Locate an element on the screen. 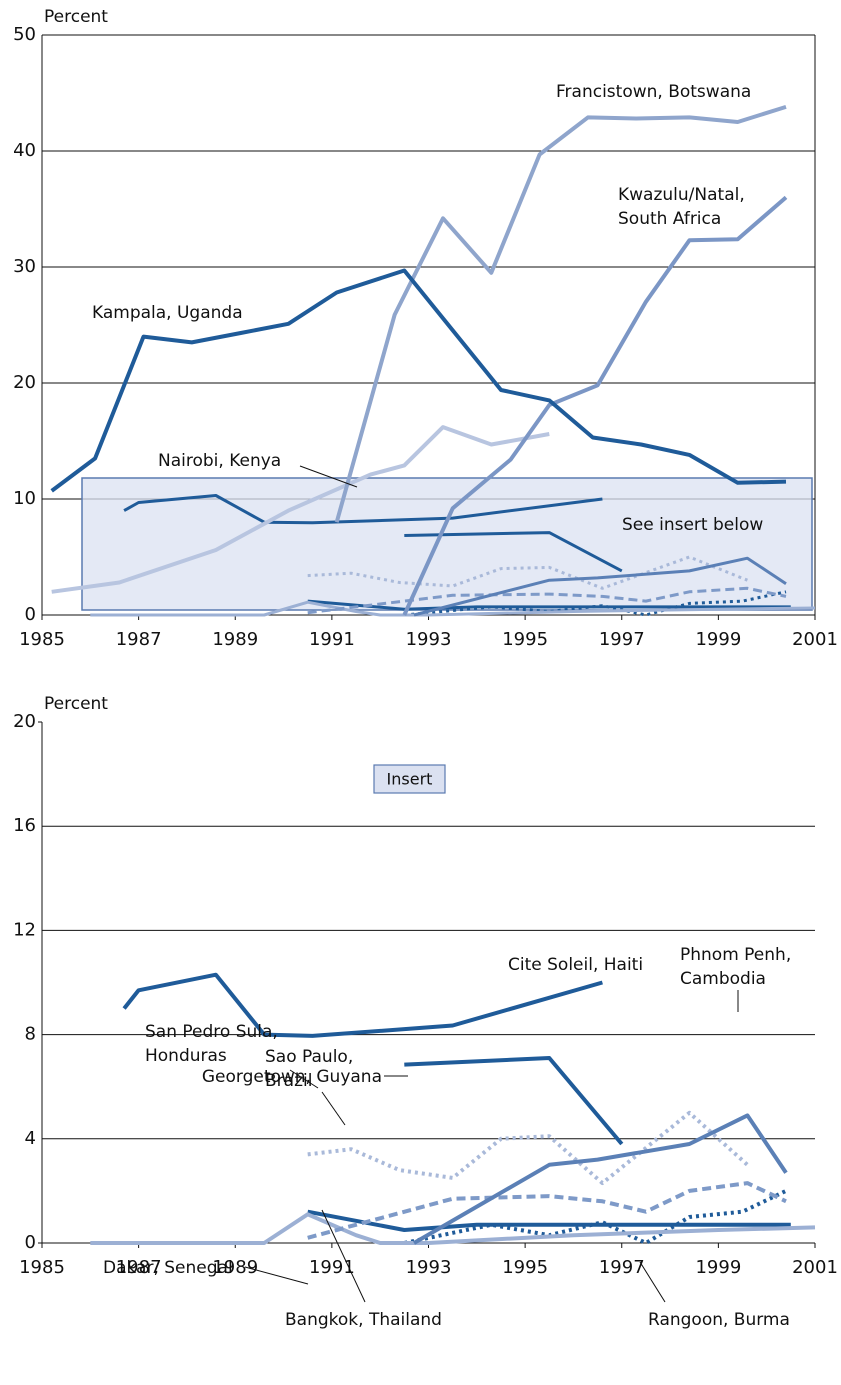  series-label: Kwazulu/Natal, South Africa is located at coordinates (684, 207).